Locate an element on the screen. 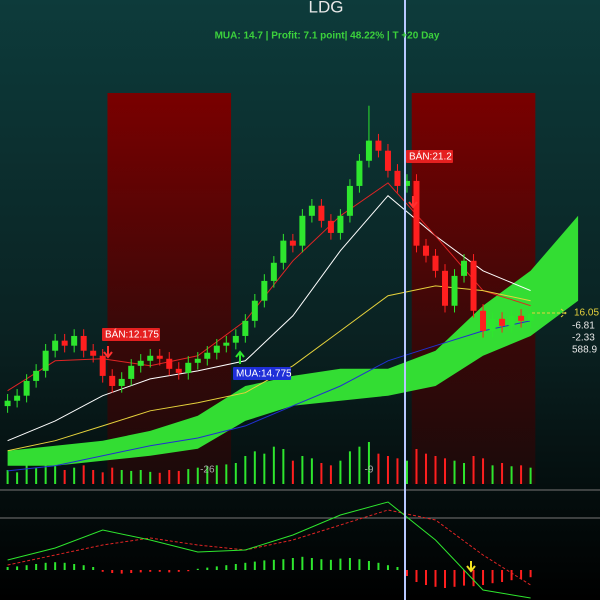  buy-label-bg is located at coordinates (262, 373).